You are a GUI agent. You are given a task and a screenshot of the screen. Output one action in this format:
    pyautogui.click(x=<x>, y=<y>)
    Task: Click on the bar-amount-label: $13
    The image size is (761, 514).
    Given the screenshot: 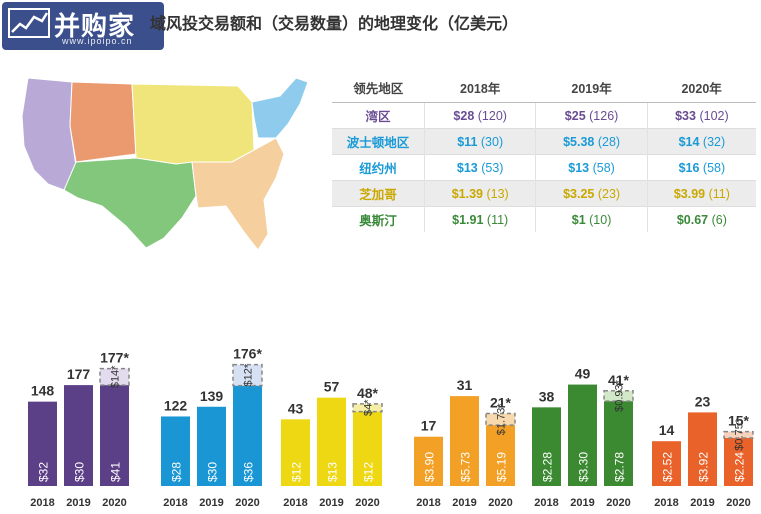 What is the action you would take?
    pyautogui.click(x=333, y=472)
    